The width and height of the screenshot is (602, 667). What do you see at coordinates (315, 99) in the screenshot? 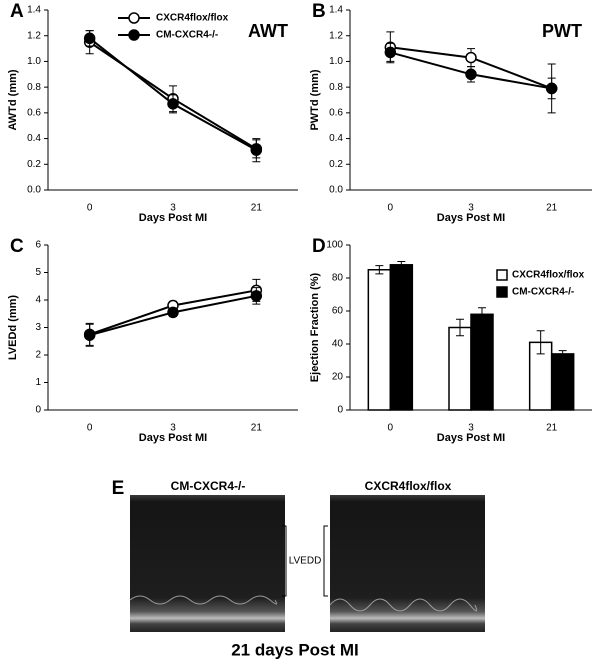
I see `y-axis-title: PWTd (mm)` at bounding box center [315, 99].